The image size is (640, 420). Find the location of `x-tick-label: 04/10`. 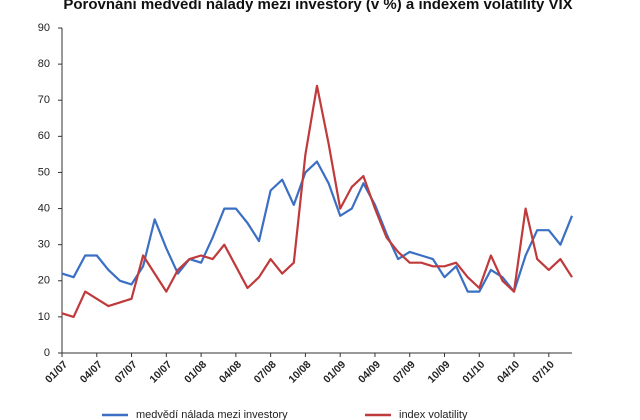

x-tick-label: 04/10 is located at coordinates (508, 371).